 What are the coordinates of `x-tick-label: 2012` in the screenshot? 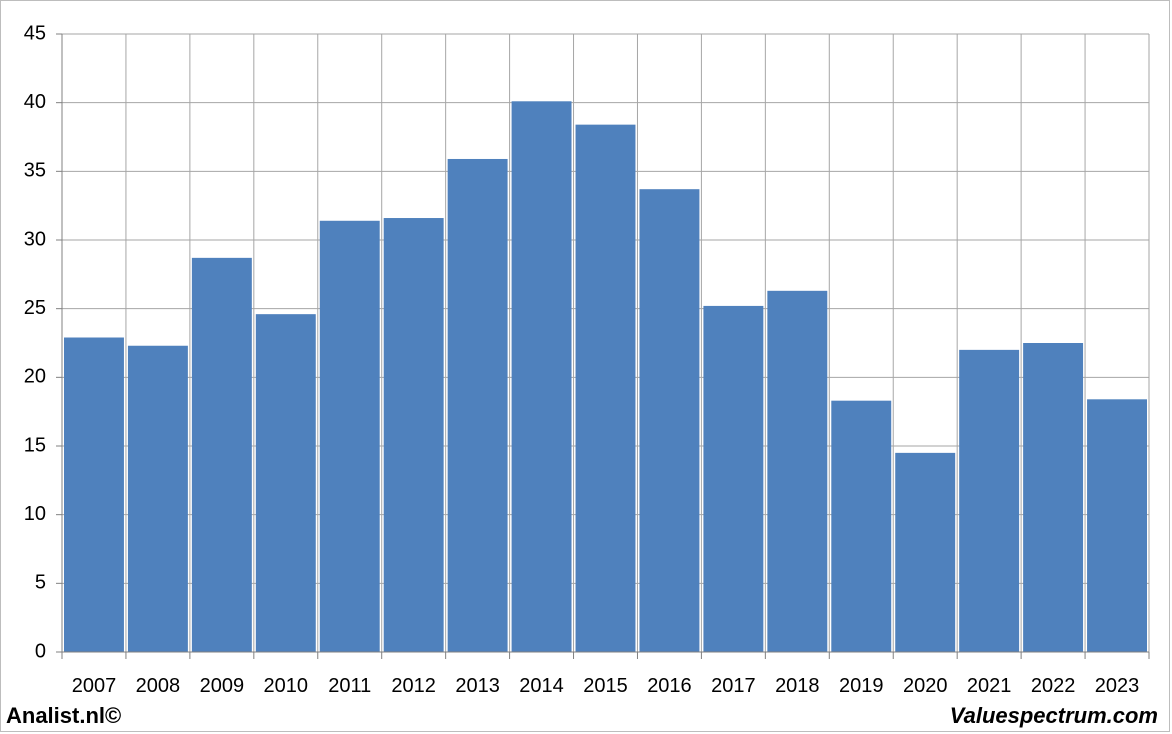 It's located at (413, 686).